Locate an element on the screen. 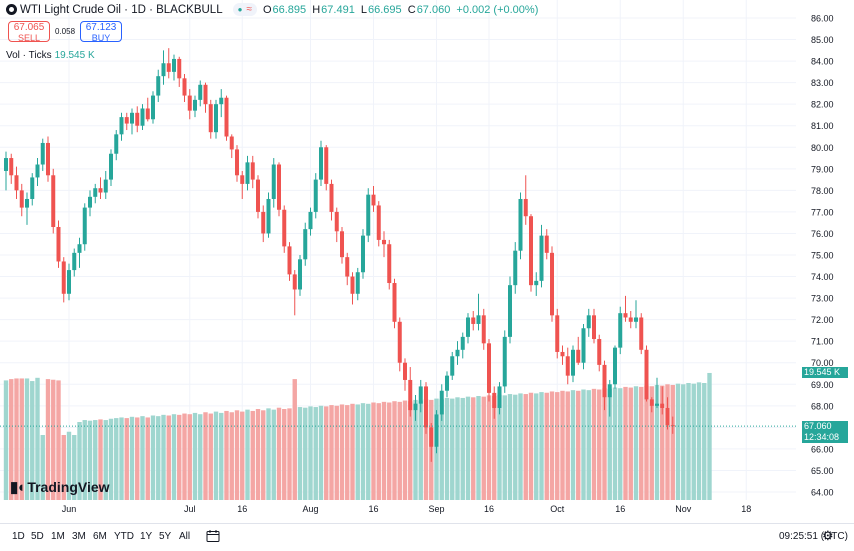 Image resolution: width=854 pixels, height=551 pixels. timeframe-6m: 6M is located at coordinates (100, 536).